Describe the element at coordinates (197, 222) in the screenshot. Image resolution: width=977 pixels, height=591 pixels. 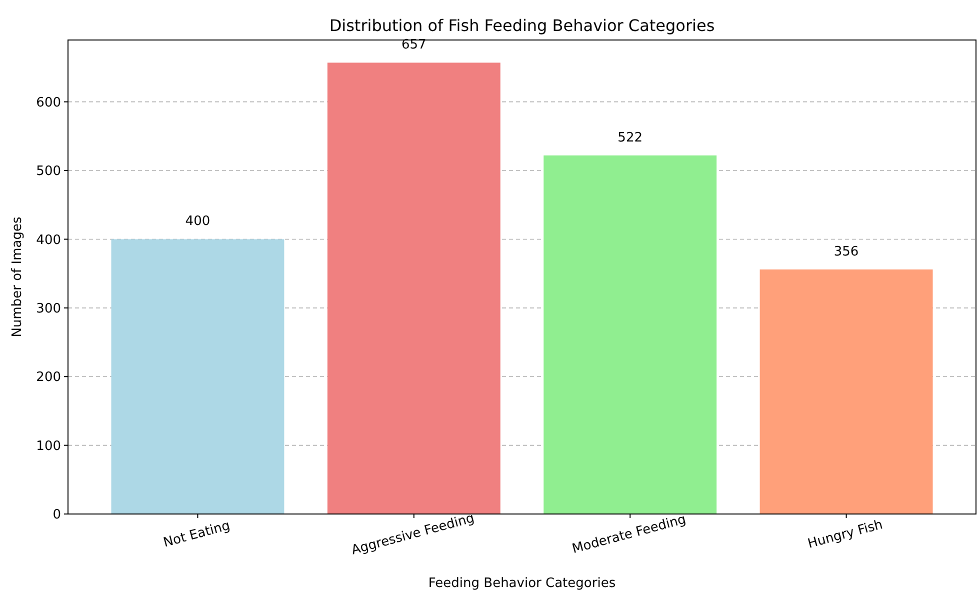
I see `data-label: 400` at that location.